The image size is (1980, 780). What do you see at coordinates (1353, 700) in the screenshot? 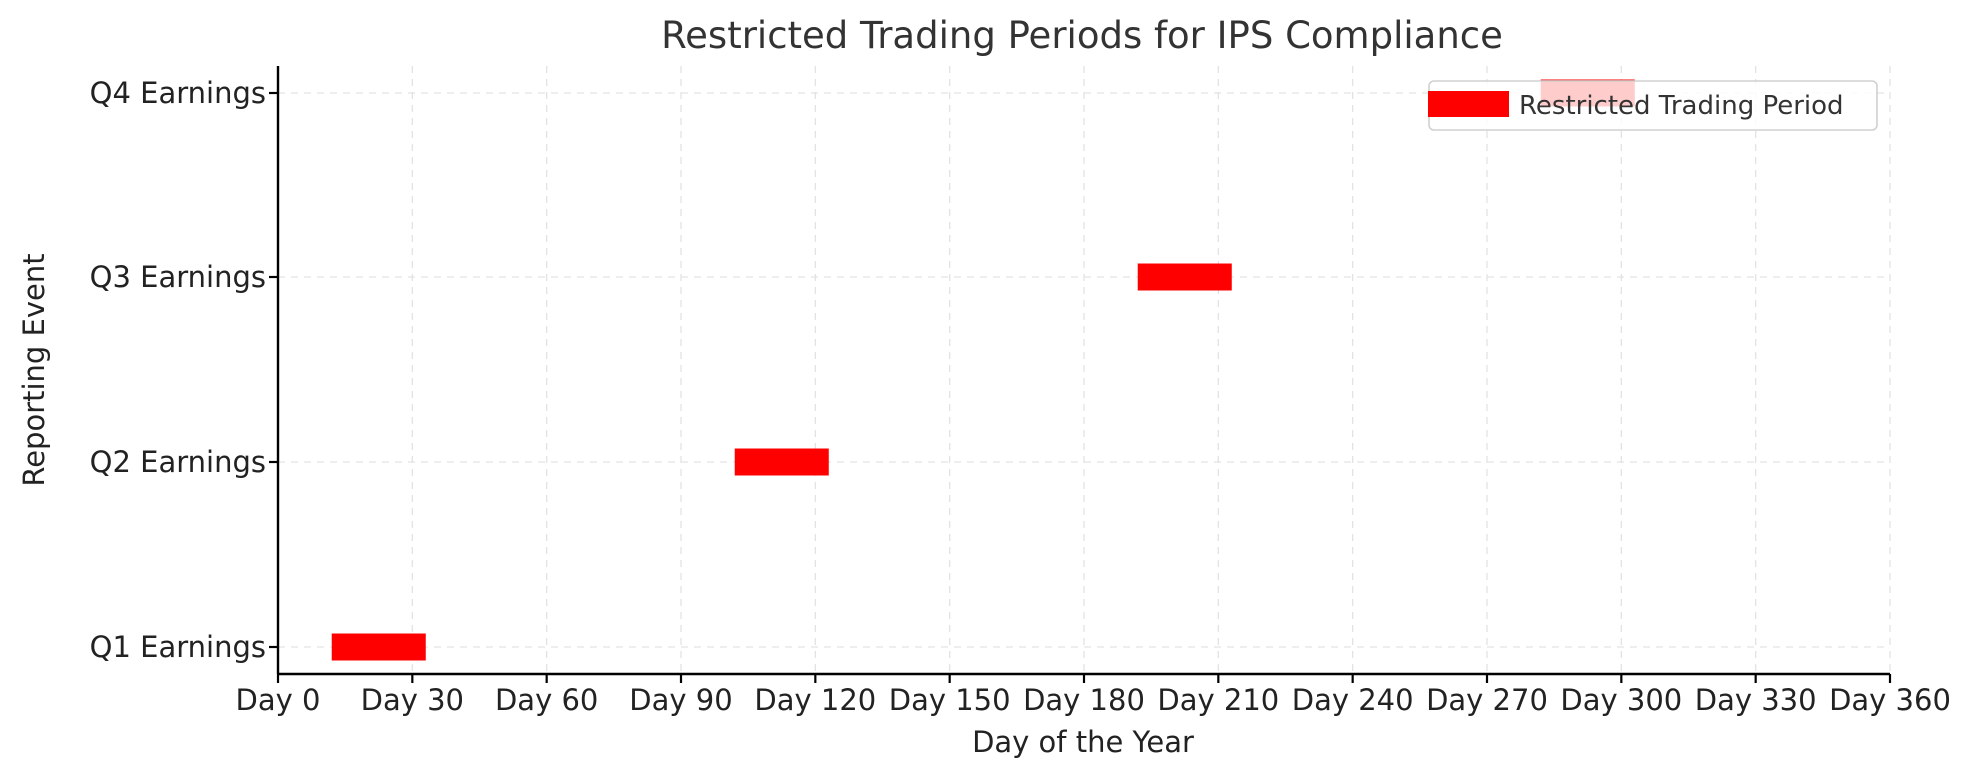
I see `x-tick-label: Day 240` at bounding box center [1353, 700].